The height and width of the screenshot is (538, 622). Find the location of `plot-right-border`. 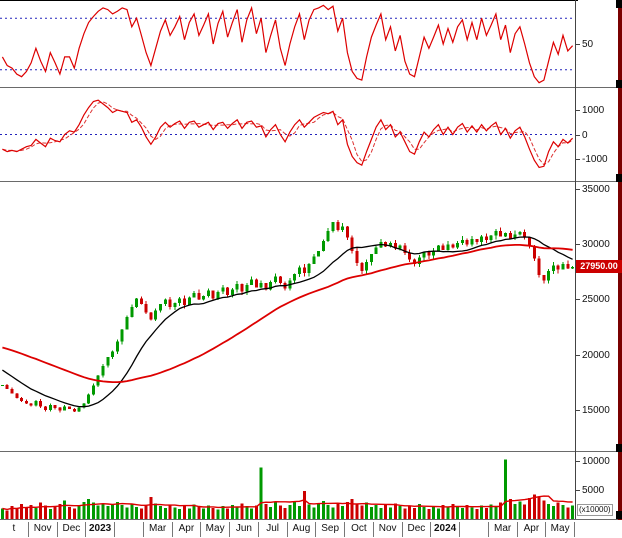

plot-right-border is located at coordinates (575, 259).